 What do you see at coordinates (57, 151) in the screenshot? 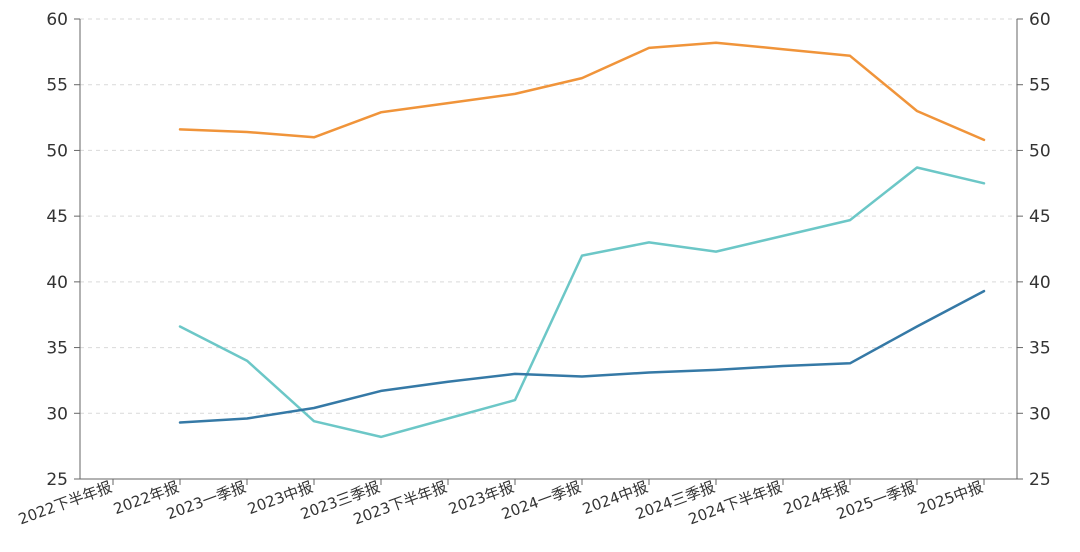
I see `y-left-tick-label: 50` at bounding box center [57, 151].